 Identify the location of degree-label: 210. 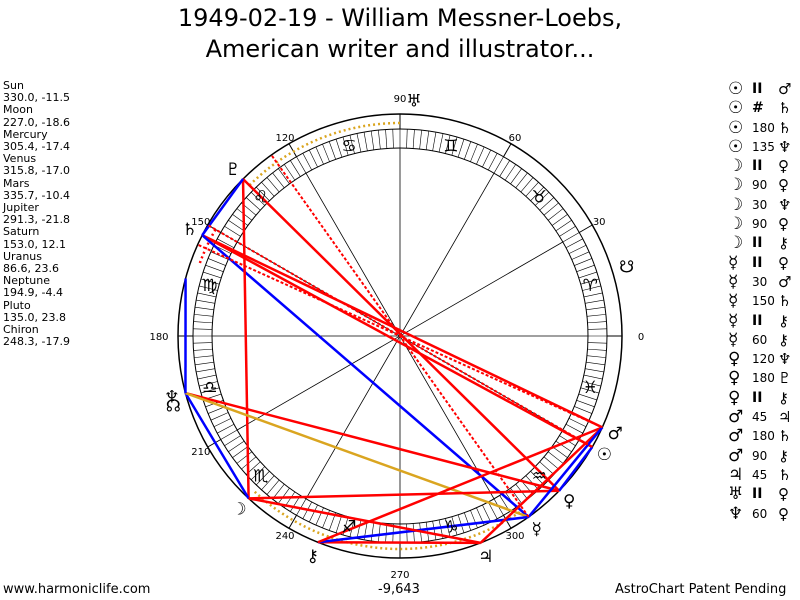
(200, 452).